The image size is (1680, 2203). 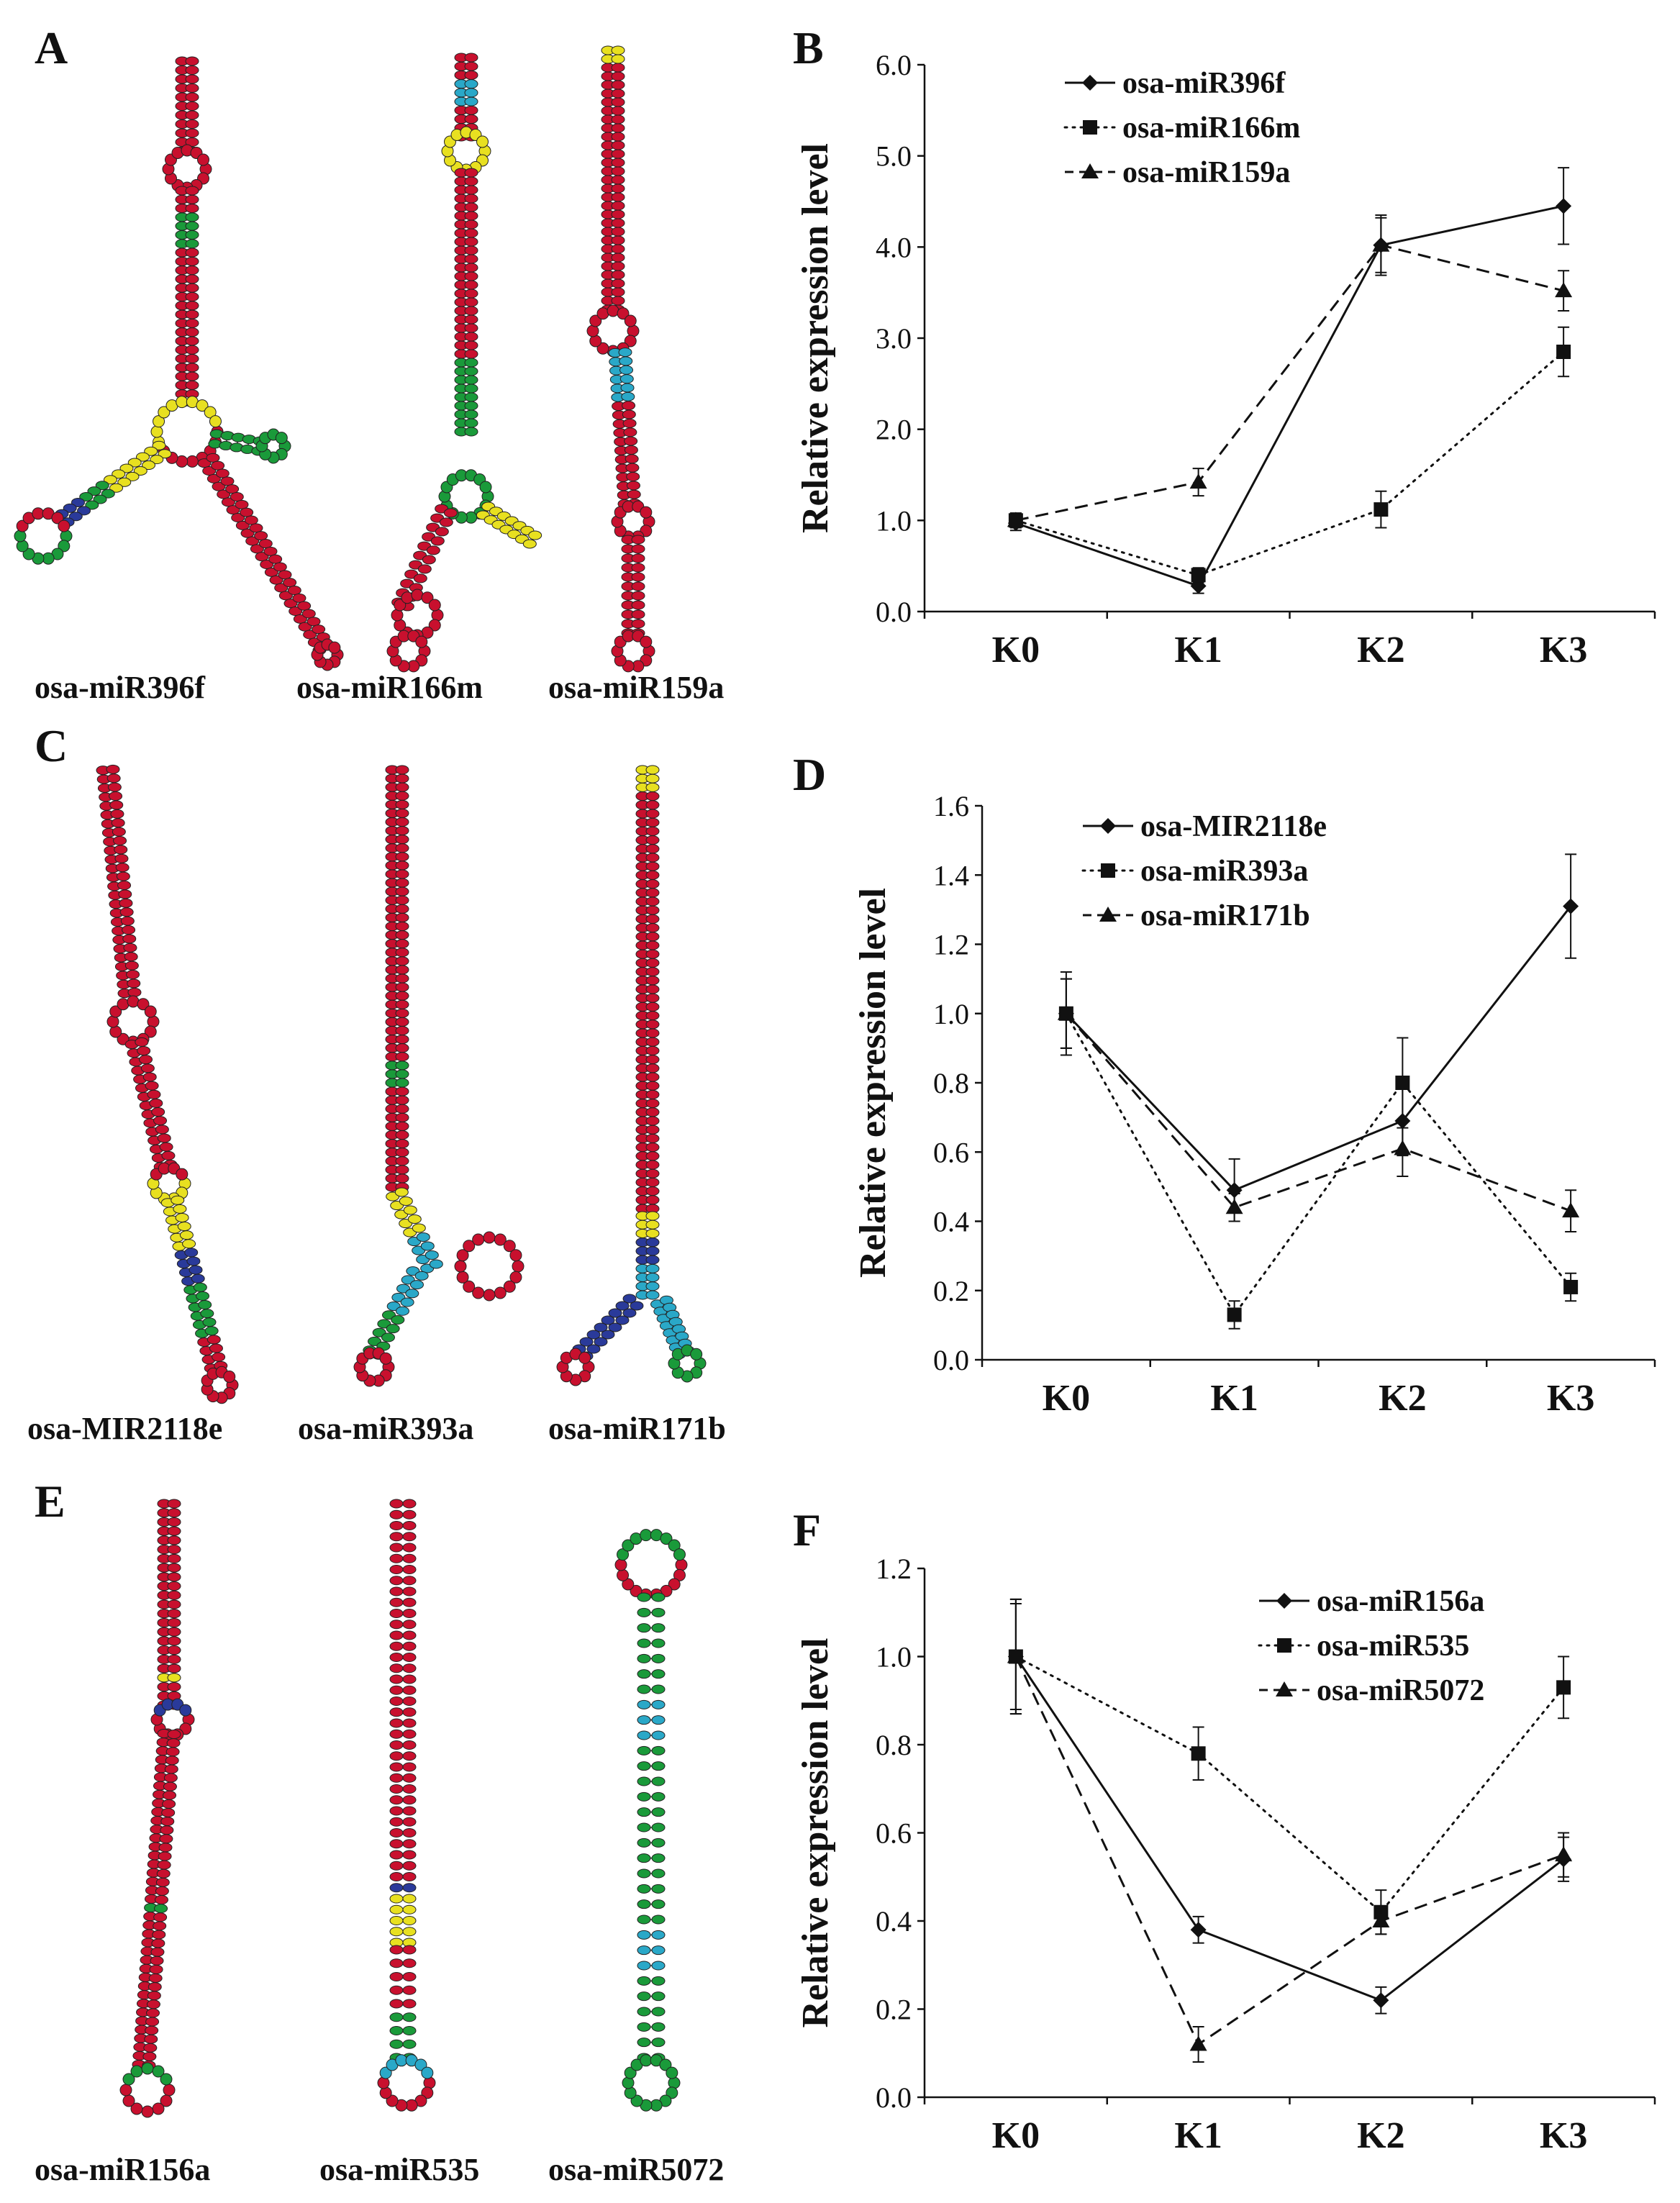 I want to click on legend-entry: osa-miR5072, so click(x=1371, y=1690).